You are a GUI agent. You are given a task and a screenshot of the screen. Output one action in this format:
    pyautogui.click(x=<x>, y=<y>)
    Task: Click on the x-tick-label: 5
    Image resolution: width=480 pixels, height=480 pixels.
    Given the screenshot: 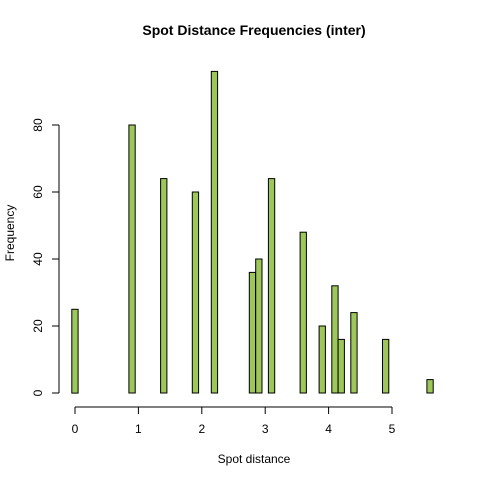 What is the action you would take?
    pyautogui.click(x=392, y=429)
    